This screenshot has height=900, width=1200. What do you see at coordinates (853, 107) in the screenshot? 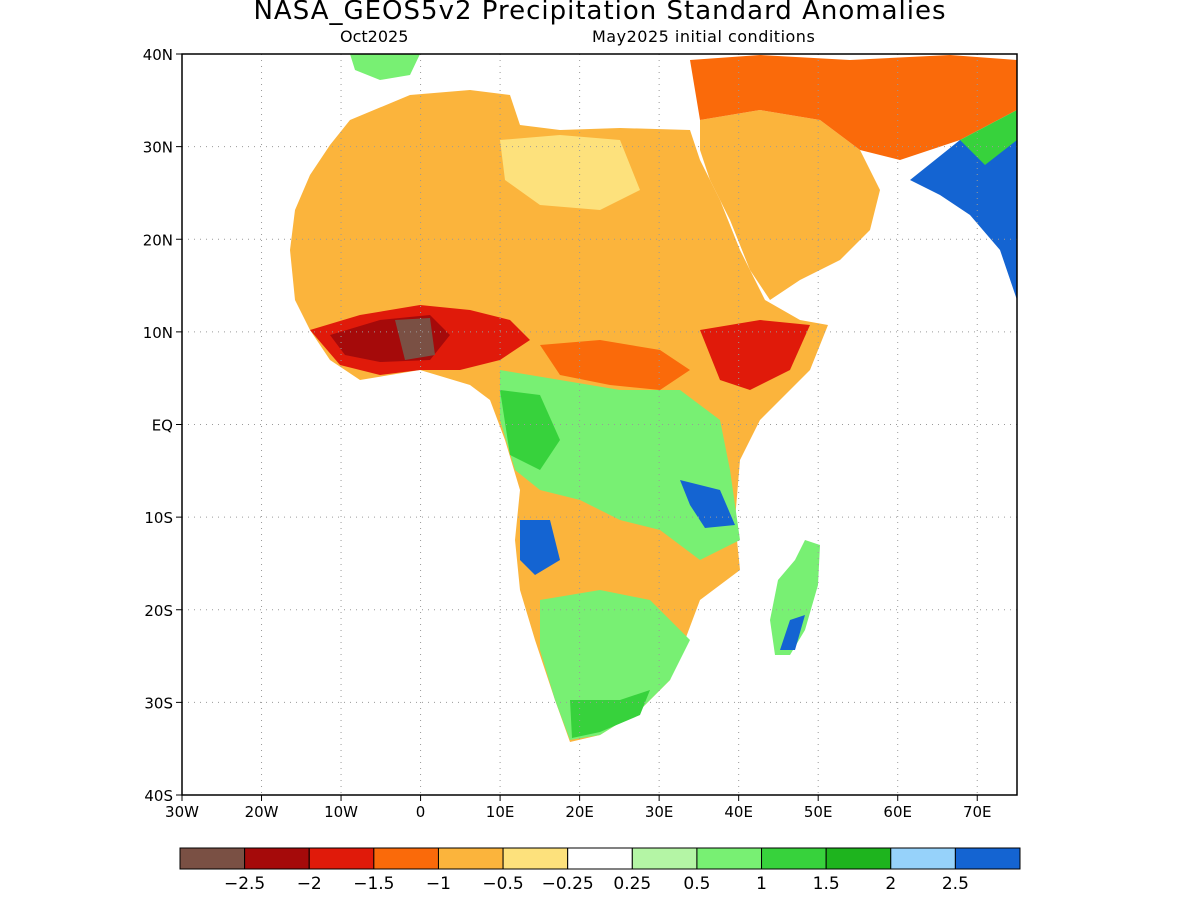
I see `mideast-land` at bounding box center [853, 107].